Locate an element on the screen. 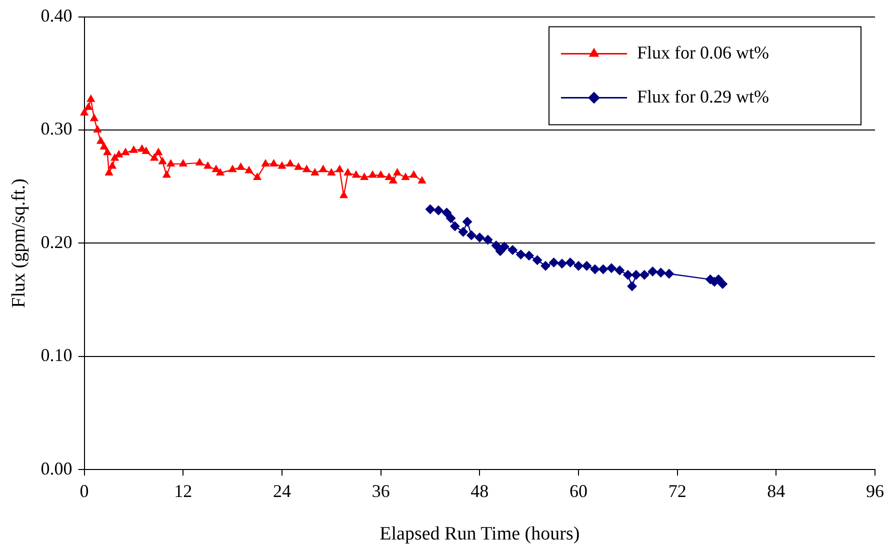 The image size is (890, 554). y-axis-title: Flux (gpm/sq.ft.) is located at coordinates (19, 243).